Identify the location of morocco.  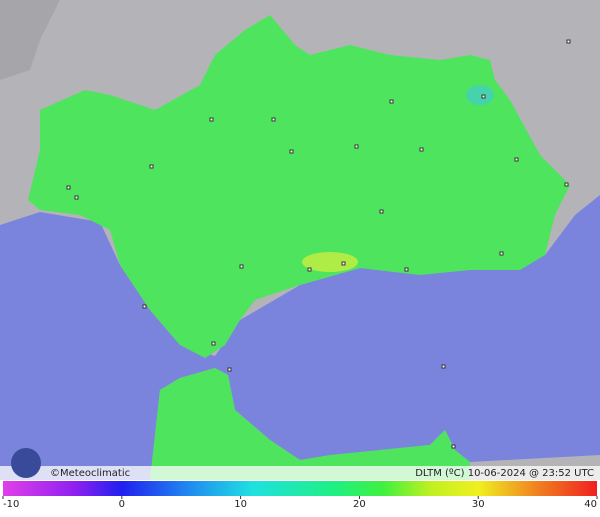
(310, 424).